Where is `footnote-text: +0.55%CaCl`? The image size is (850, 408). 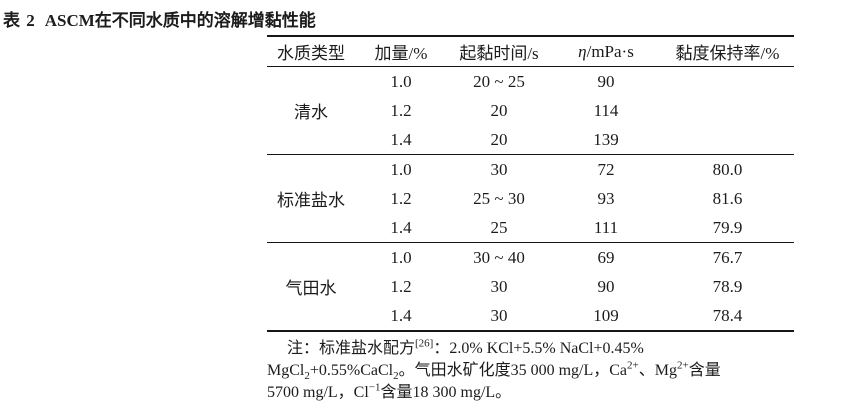
footnote-text: +0.55%CaCl is located at coordinates (351, 370).